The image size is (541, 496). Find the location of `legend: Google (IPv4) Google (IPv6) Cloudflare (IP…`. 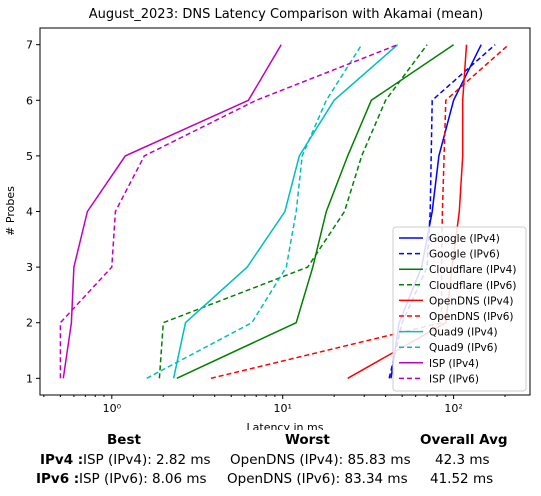

legend: Google (IPv4) Google (IPv6) Cloudflare (IP… is located at coordinates (459, 309).